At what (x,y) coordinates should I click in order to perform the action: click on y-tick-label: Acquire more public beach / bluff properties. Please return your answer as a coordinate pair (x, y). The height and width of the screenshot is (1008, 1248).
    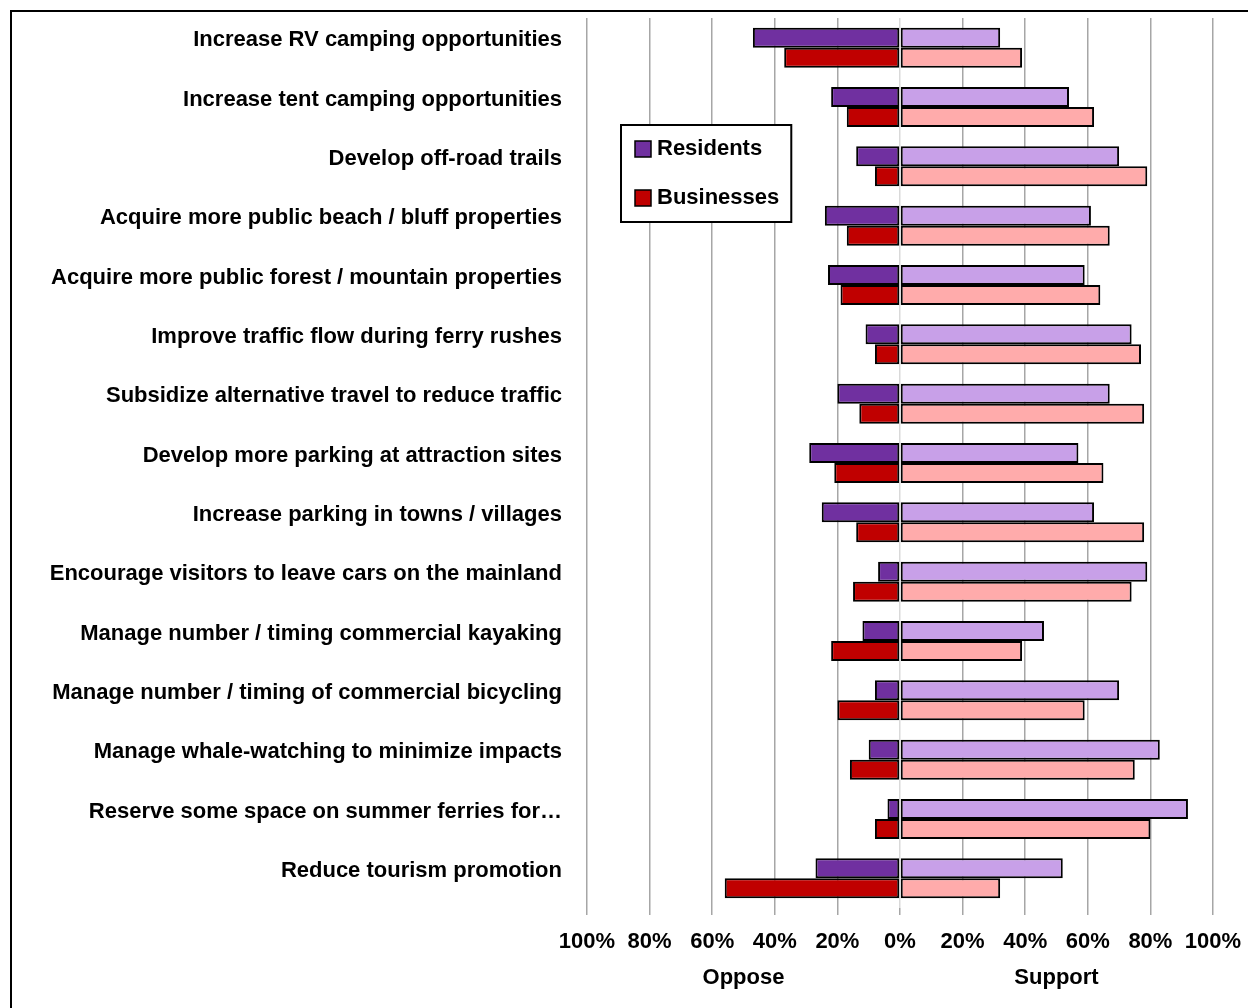
    Looking at the image, I should click on (330, 217).